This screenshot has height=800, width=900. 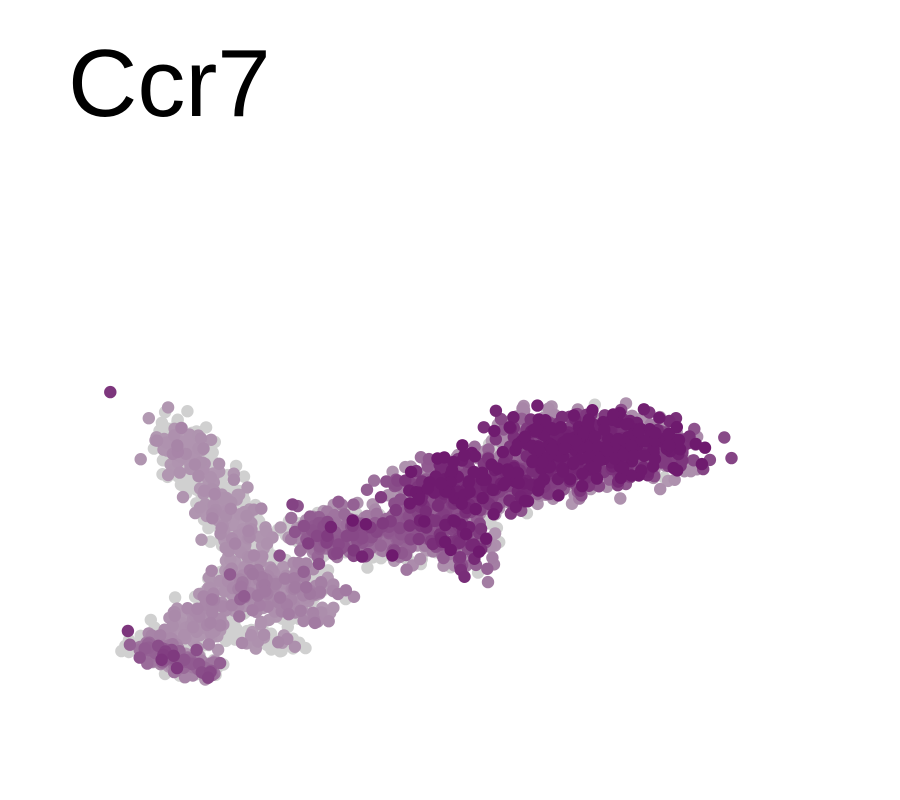 I want to click on chart-title: Ccr7, so click(x=169, y=83).